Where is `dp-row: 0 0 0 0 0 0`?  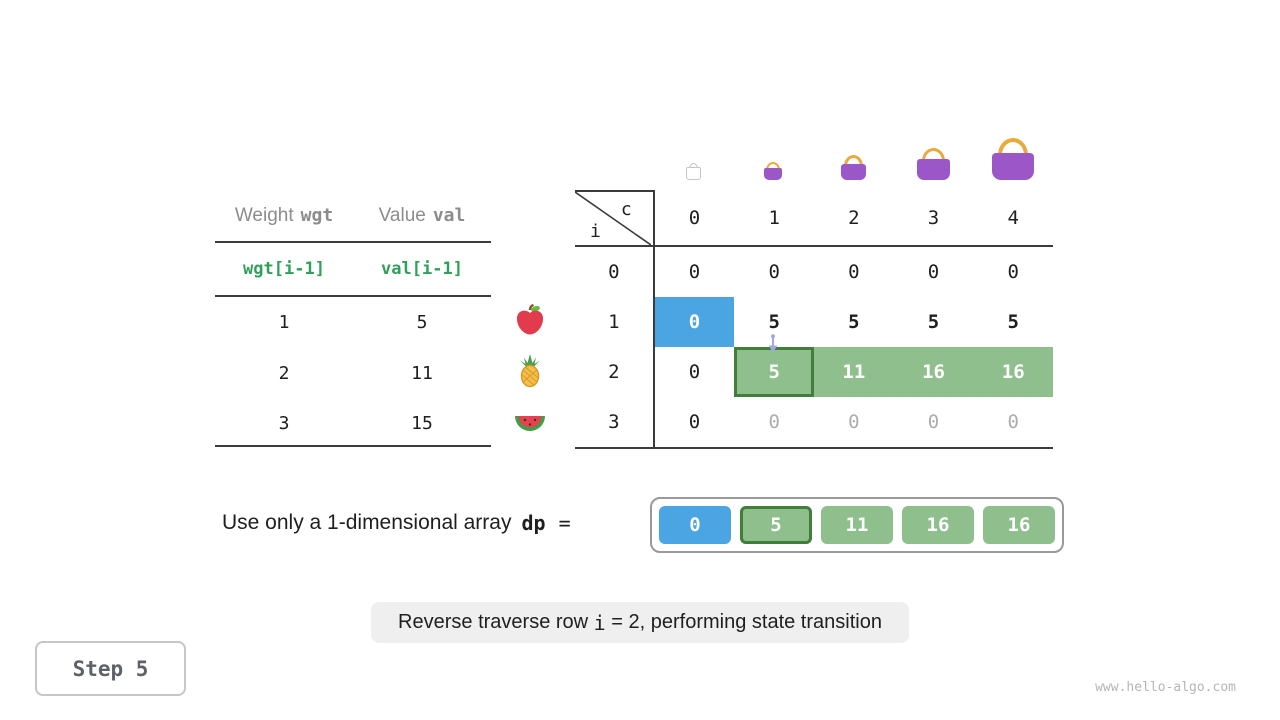
dp-row: 0 0 0 0 0 0 is located at coordinates (814, 272).